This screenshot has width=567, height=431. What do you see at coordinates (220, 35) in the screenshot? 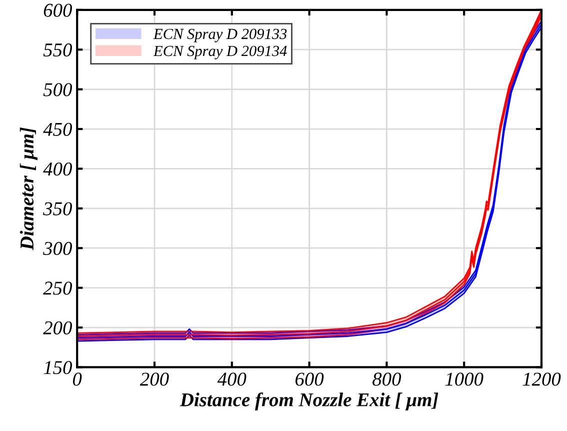
I see `legend-label: ECN Spray D 209133` at bounding box center [220, 35].